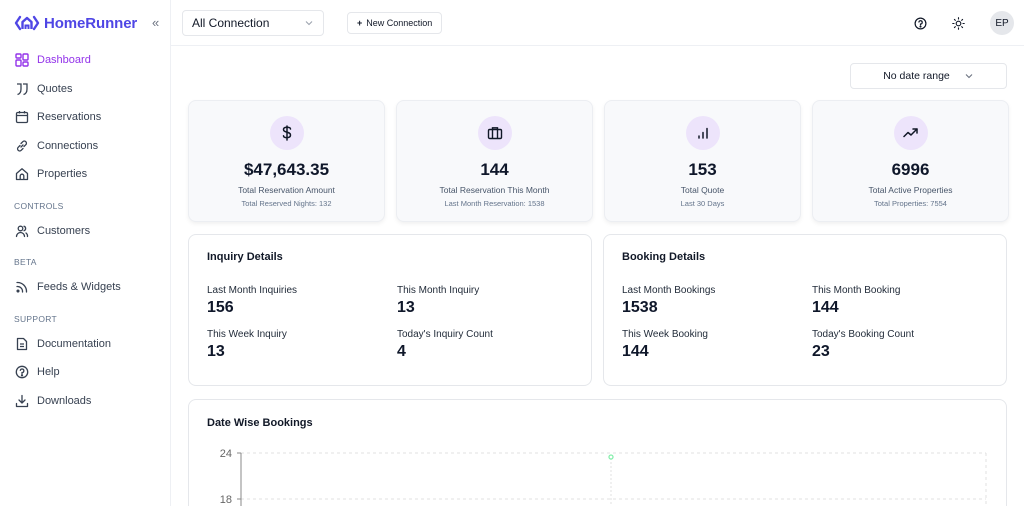 The width and height of the screenshot is (1024, 506). I want to click on user-avatar: EP, so click(1002, 23).